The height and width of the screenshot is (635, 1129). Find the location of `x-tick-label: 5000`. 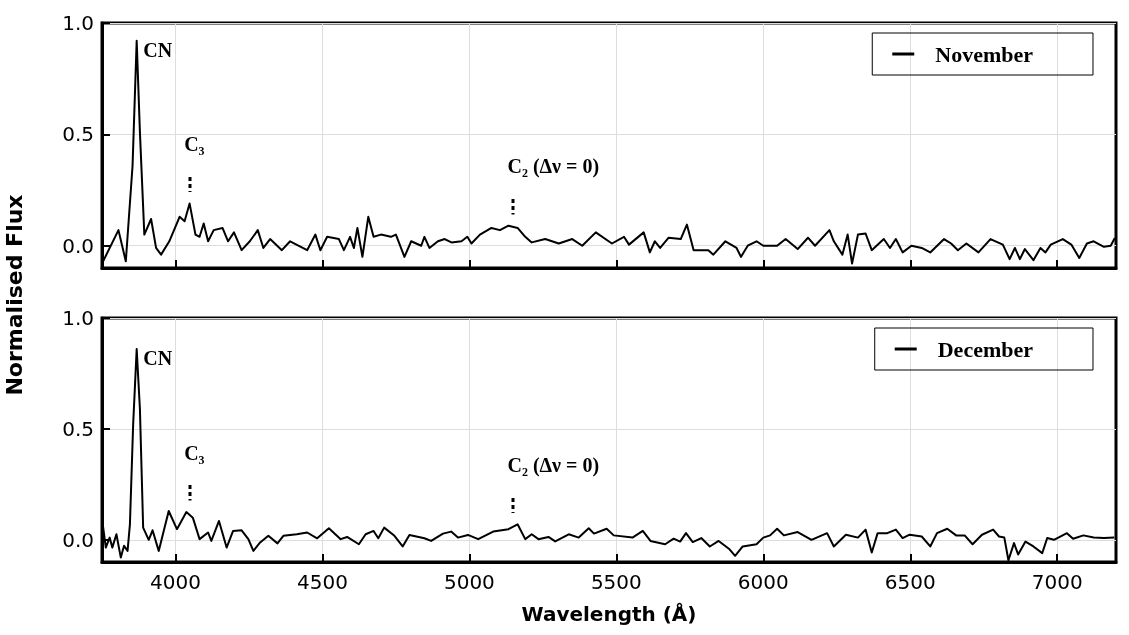

x-tick-label: 5000 is located at coordinates (469, 582).